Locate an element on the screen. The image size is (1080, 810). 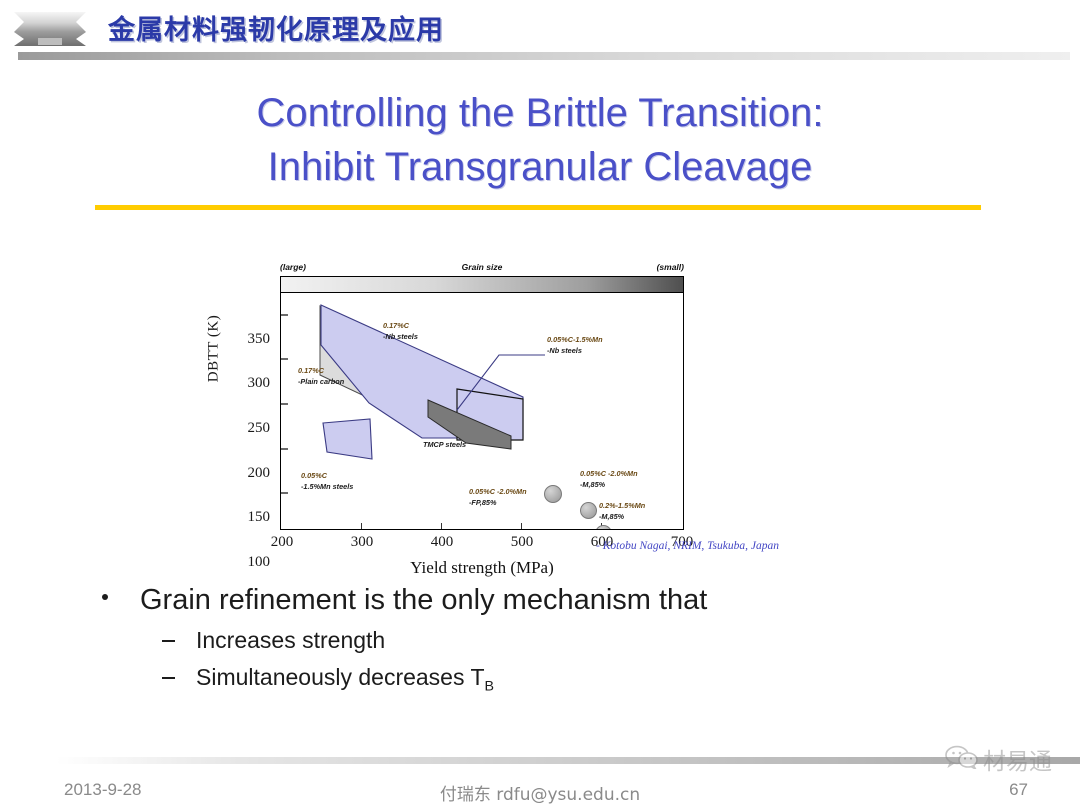
bullet-sub-1: Increases strength is located at coordinates (536, 640).